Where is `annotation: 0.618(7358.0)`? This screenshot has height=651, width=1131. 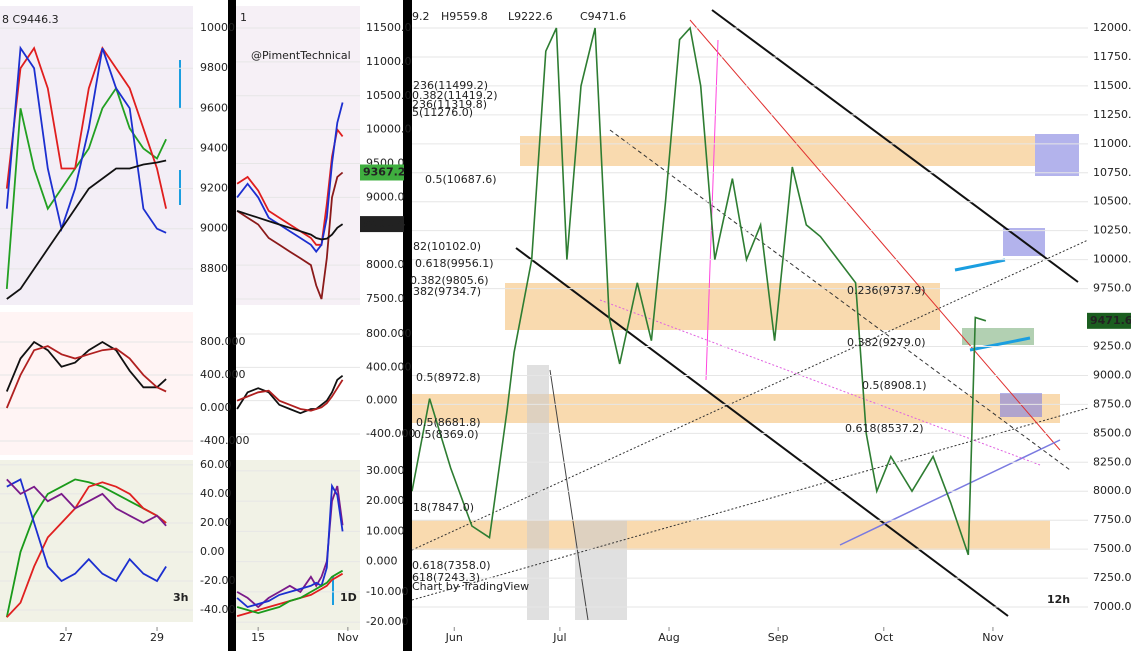 annotation: 0.618(7358.0) is located at coordinates (451, 565).